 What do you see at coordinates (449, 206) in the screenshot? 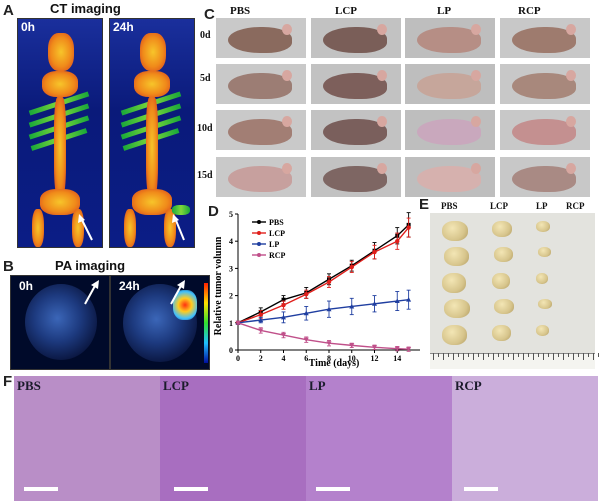
I see `tumor-group-pbs: PBS` at bounding box center [449, 206].